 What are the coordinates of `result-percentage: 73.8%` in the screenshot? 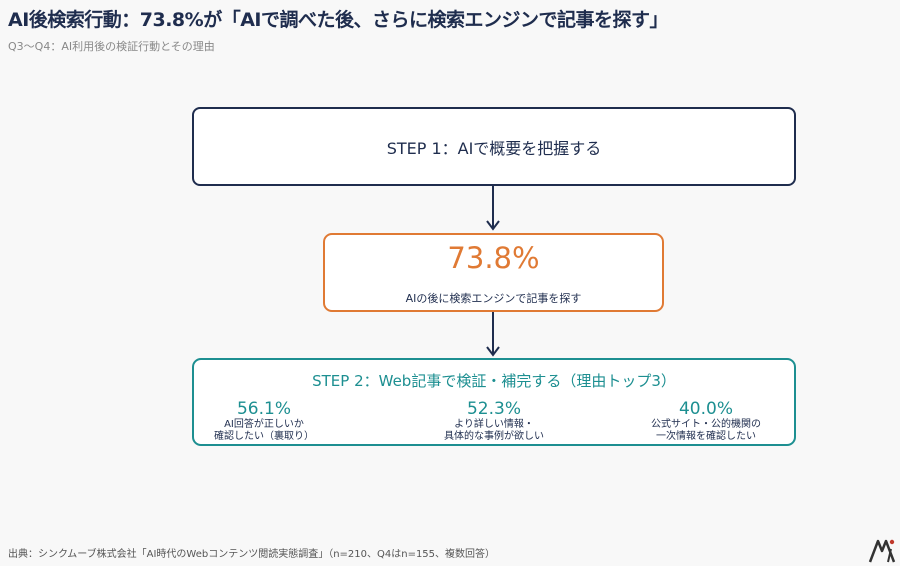 It's located at (493, 258).